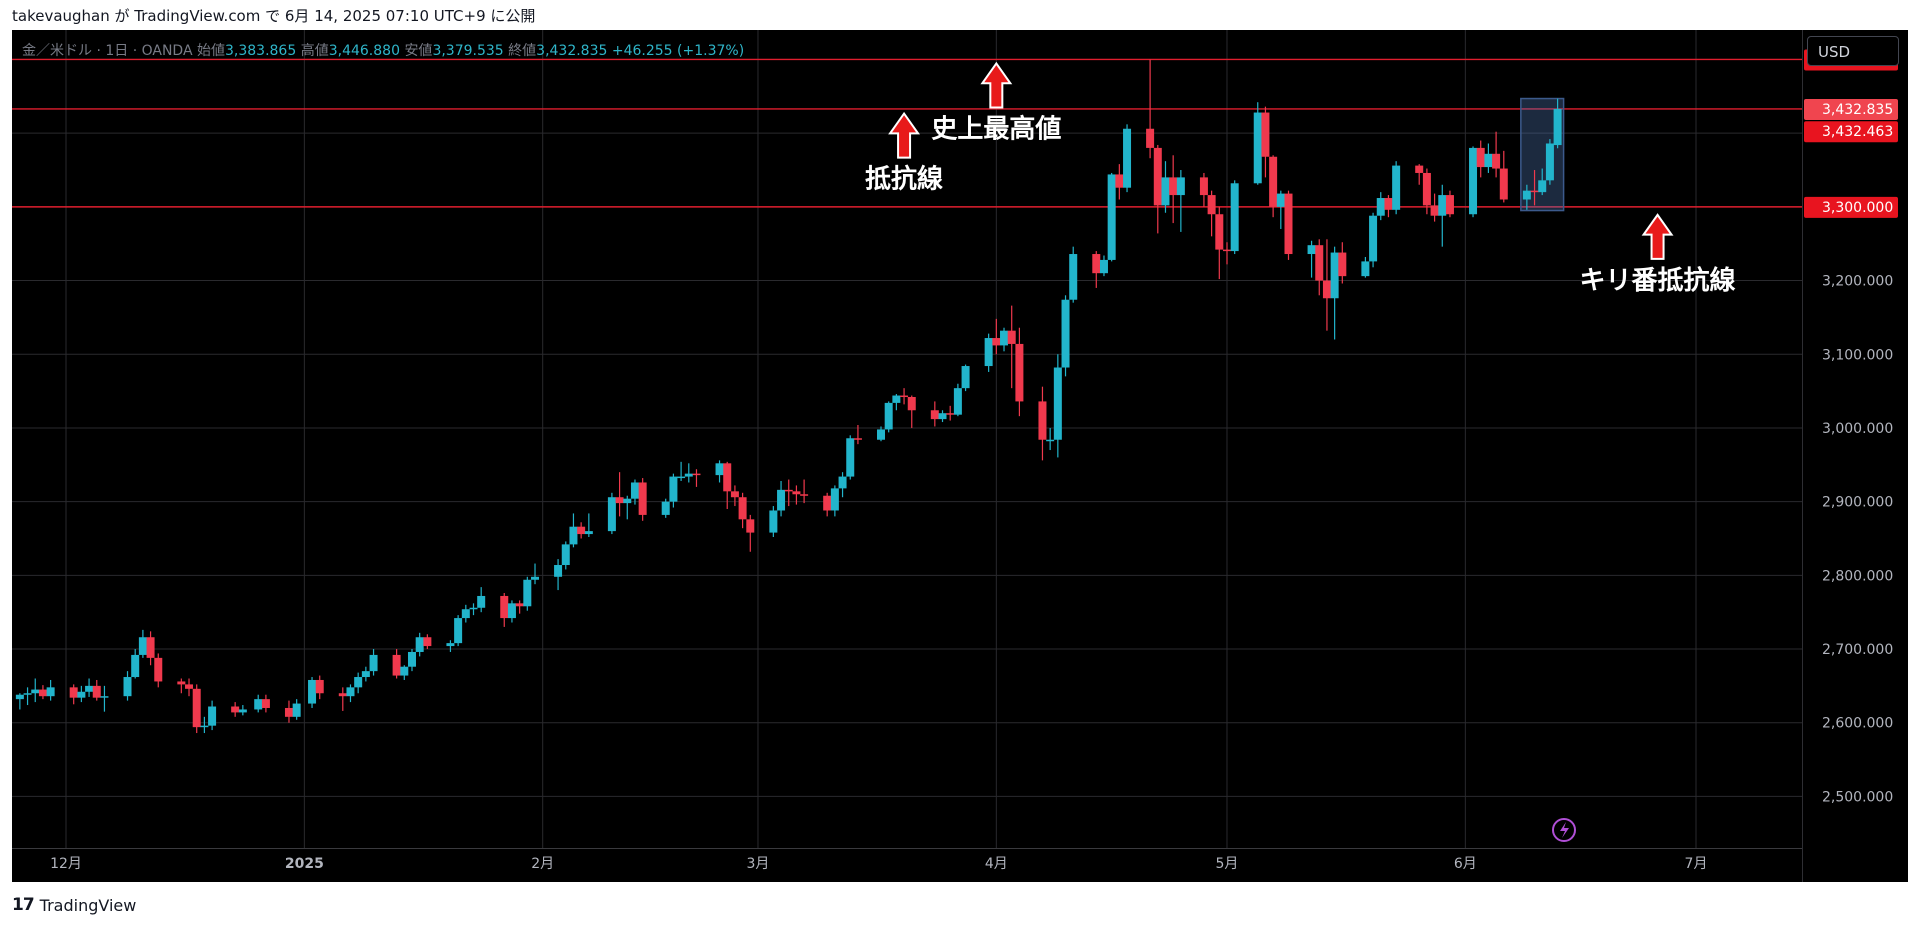 The height and width of the screenshot is (927, 1920). What do you see at coordinates (904, 179) in the screenshot?
I see `annotation-label: 抵抗線` at bounding box center [904, 179].